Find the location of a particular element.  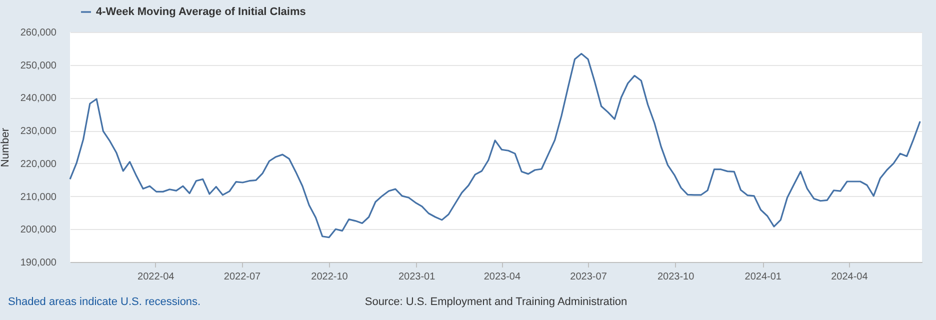

y-tick-label: 230,000 is located at coordinates (38, 132).